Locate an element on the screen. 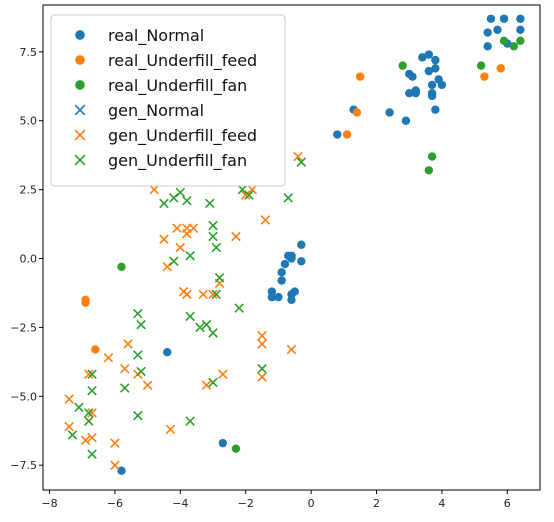 The height and width of the screenshot is (522, 554). legend-entry: real_Underfill_fan is located at coordinates (161, 86).